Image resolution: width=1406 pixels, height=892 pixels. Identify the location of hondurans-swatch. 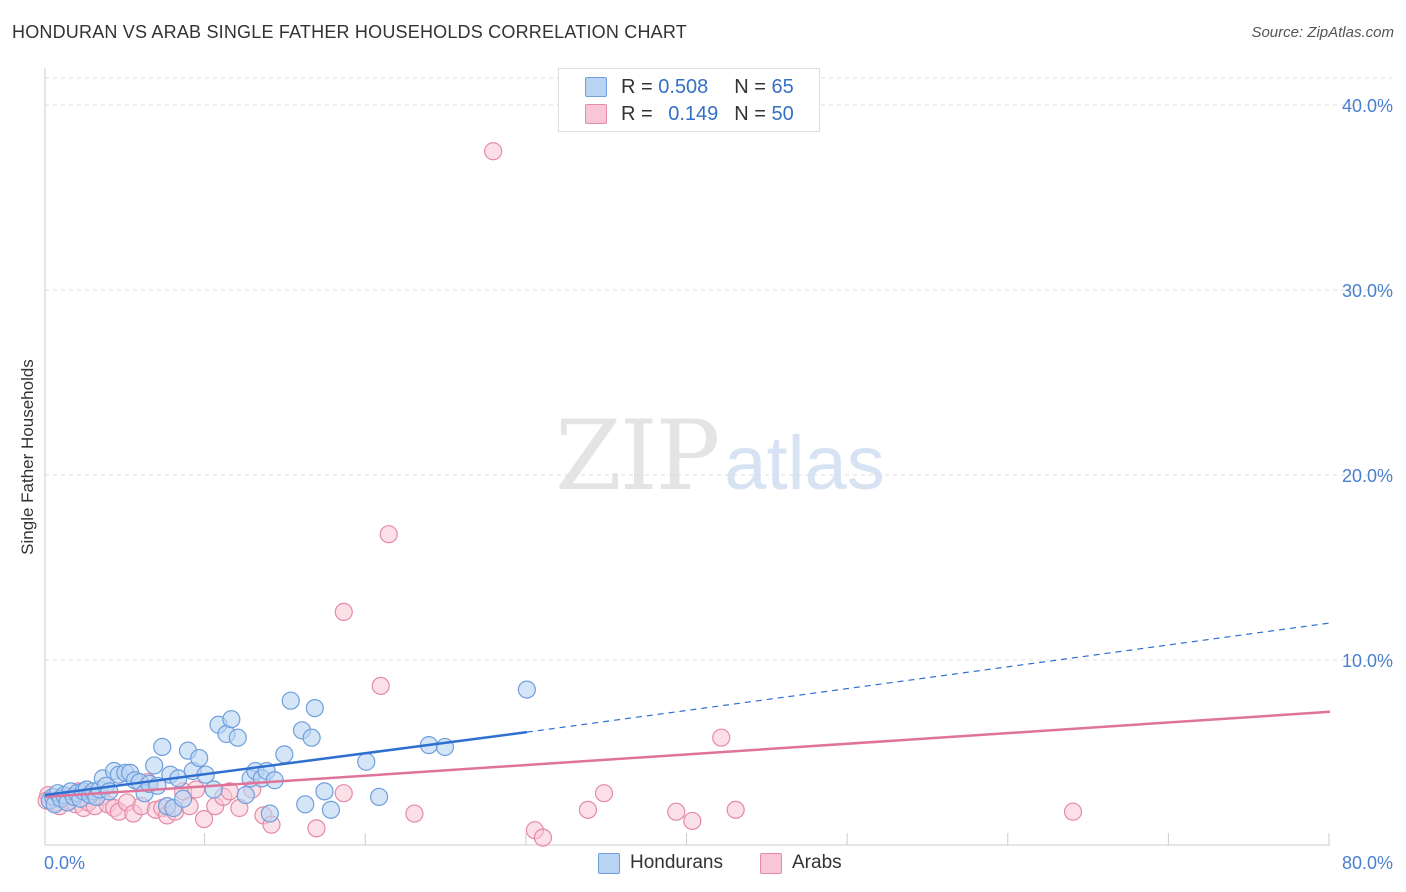
(609, 863).